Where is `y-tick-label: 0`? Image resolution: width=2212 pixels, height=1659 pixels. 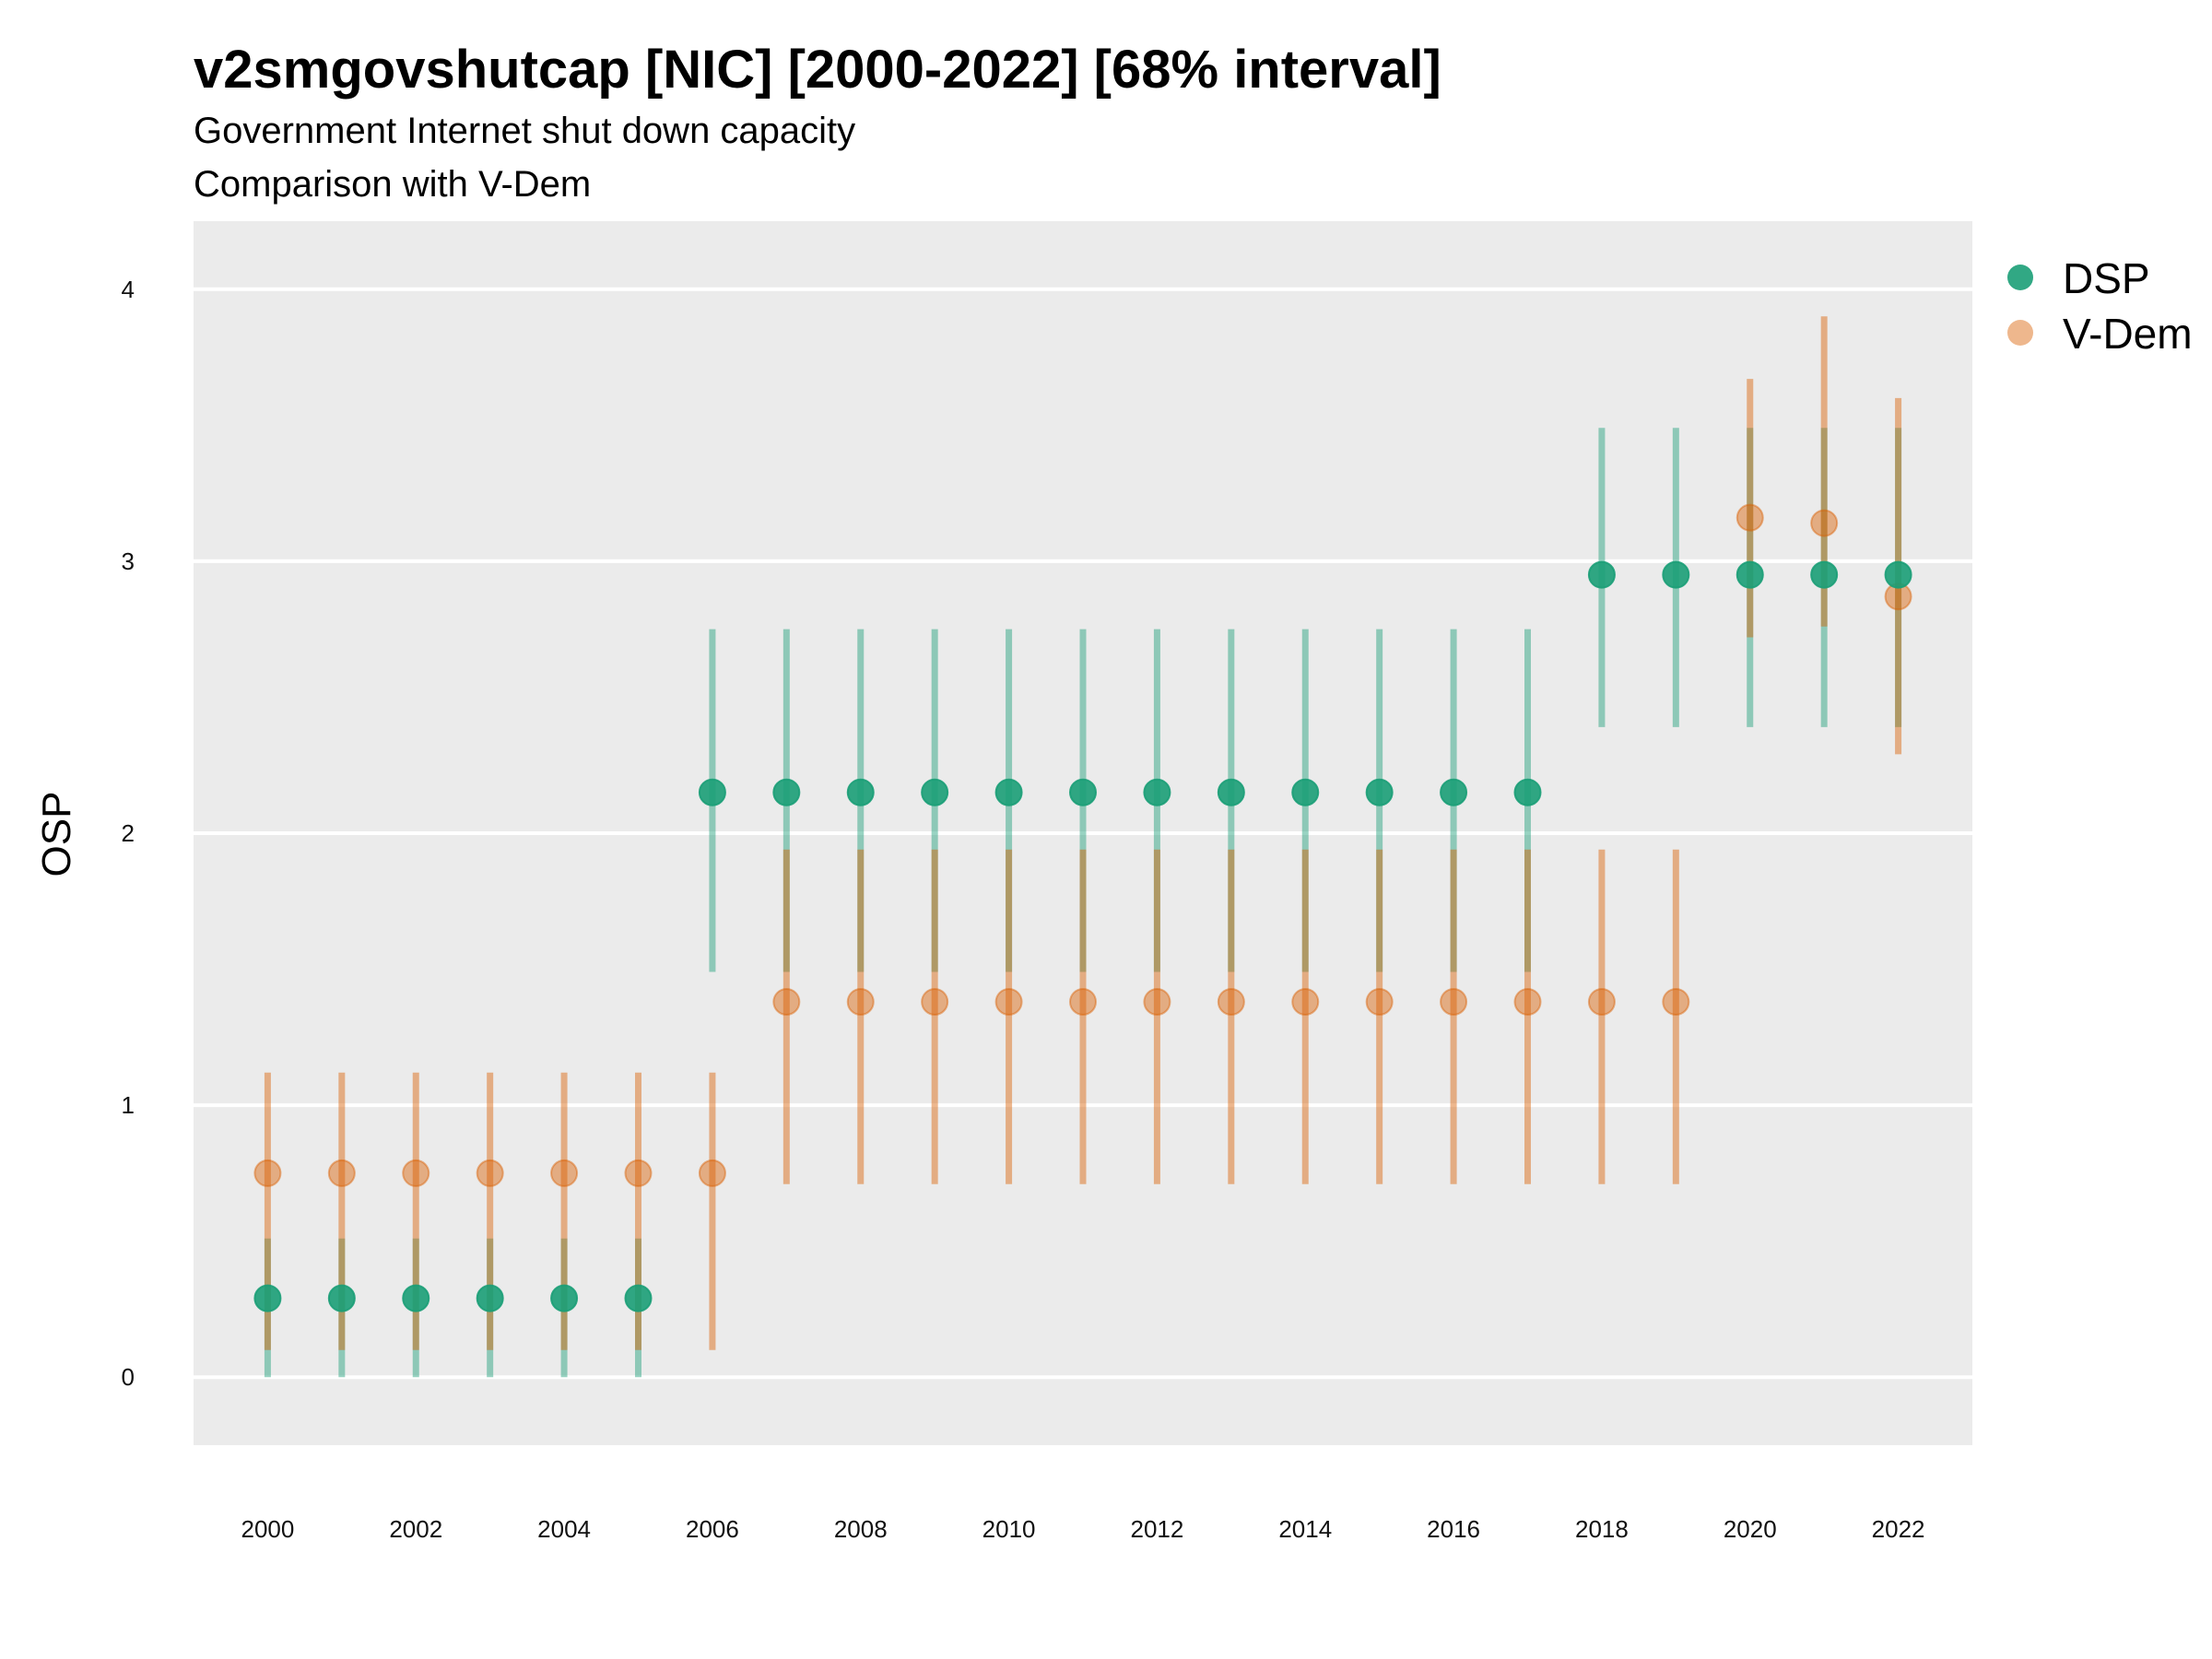 y-tick-label: 0 is located at coordinates (128, 1377).